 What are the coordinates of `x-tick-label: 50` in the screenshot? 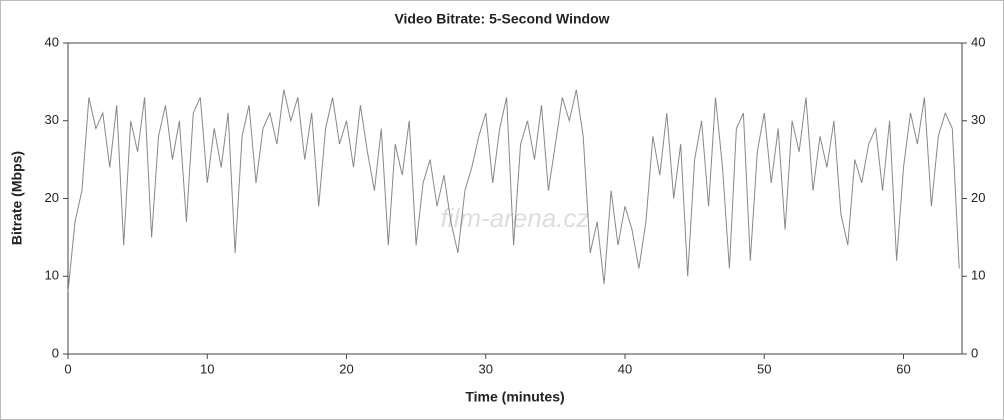 It's located at (764, 368).